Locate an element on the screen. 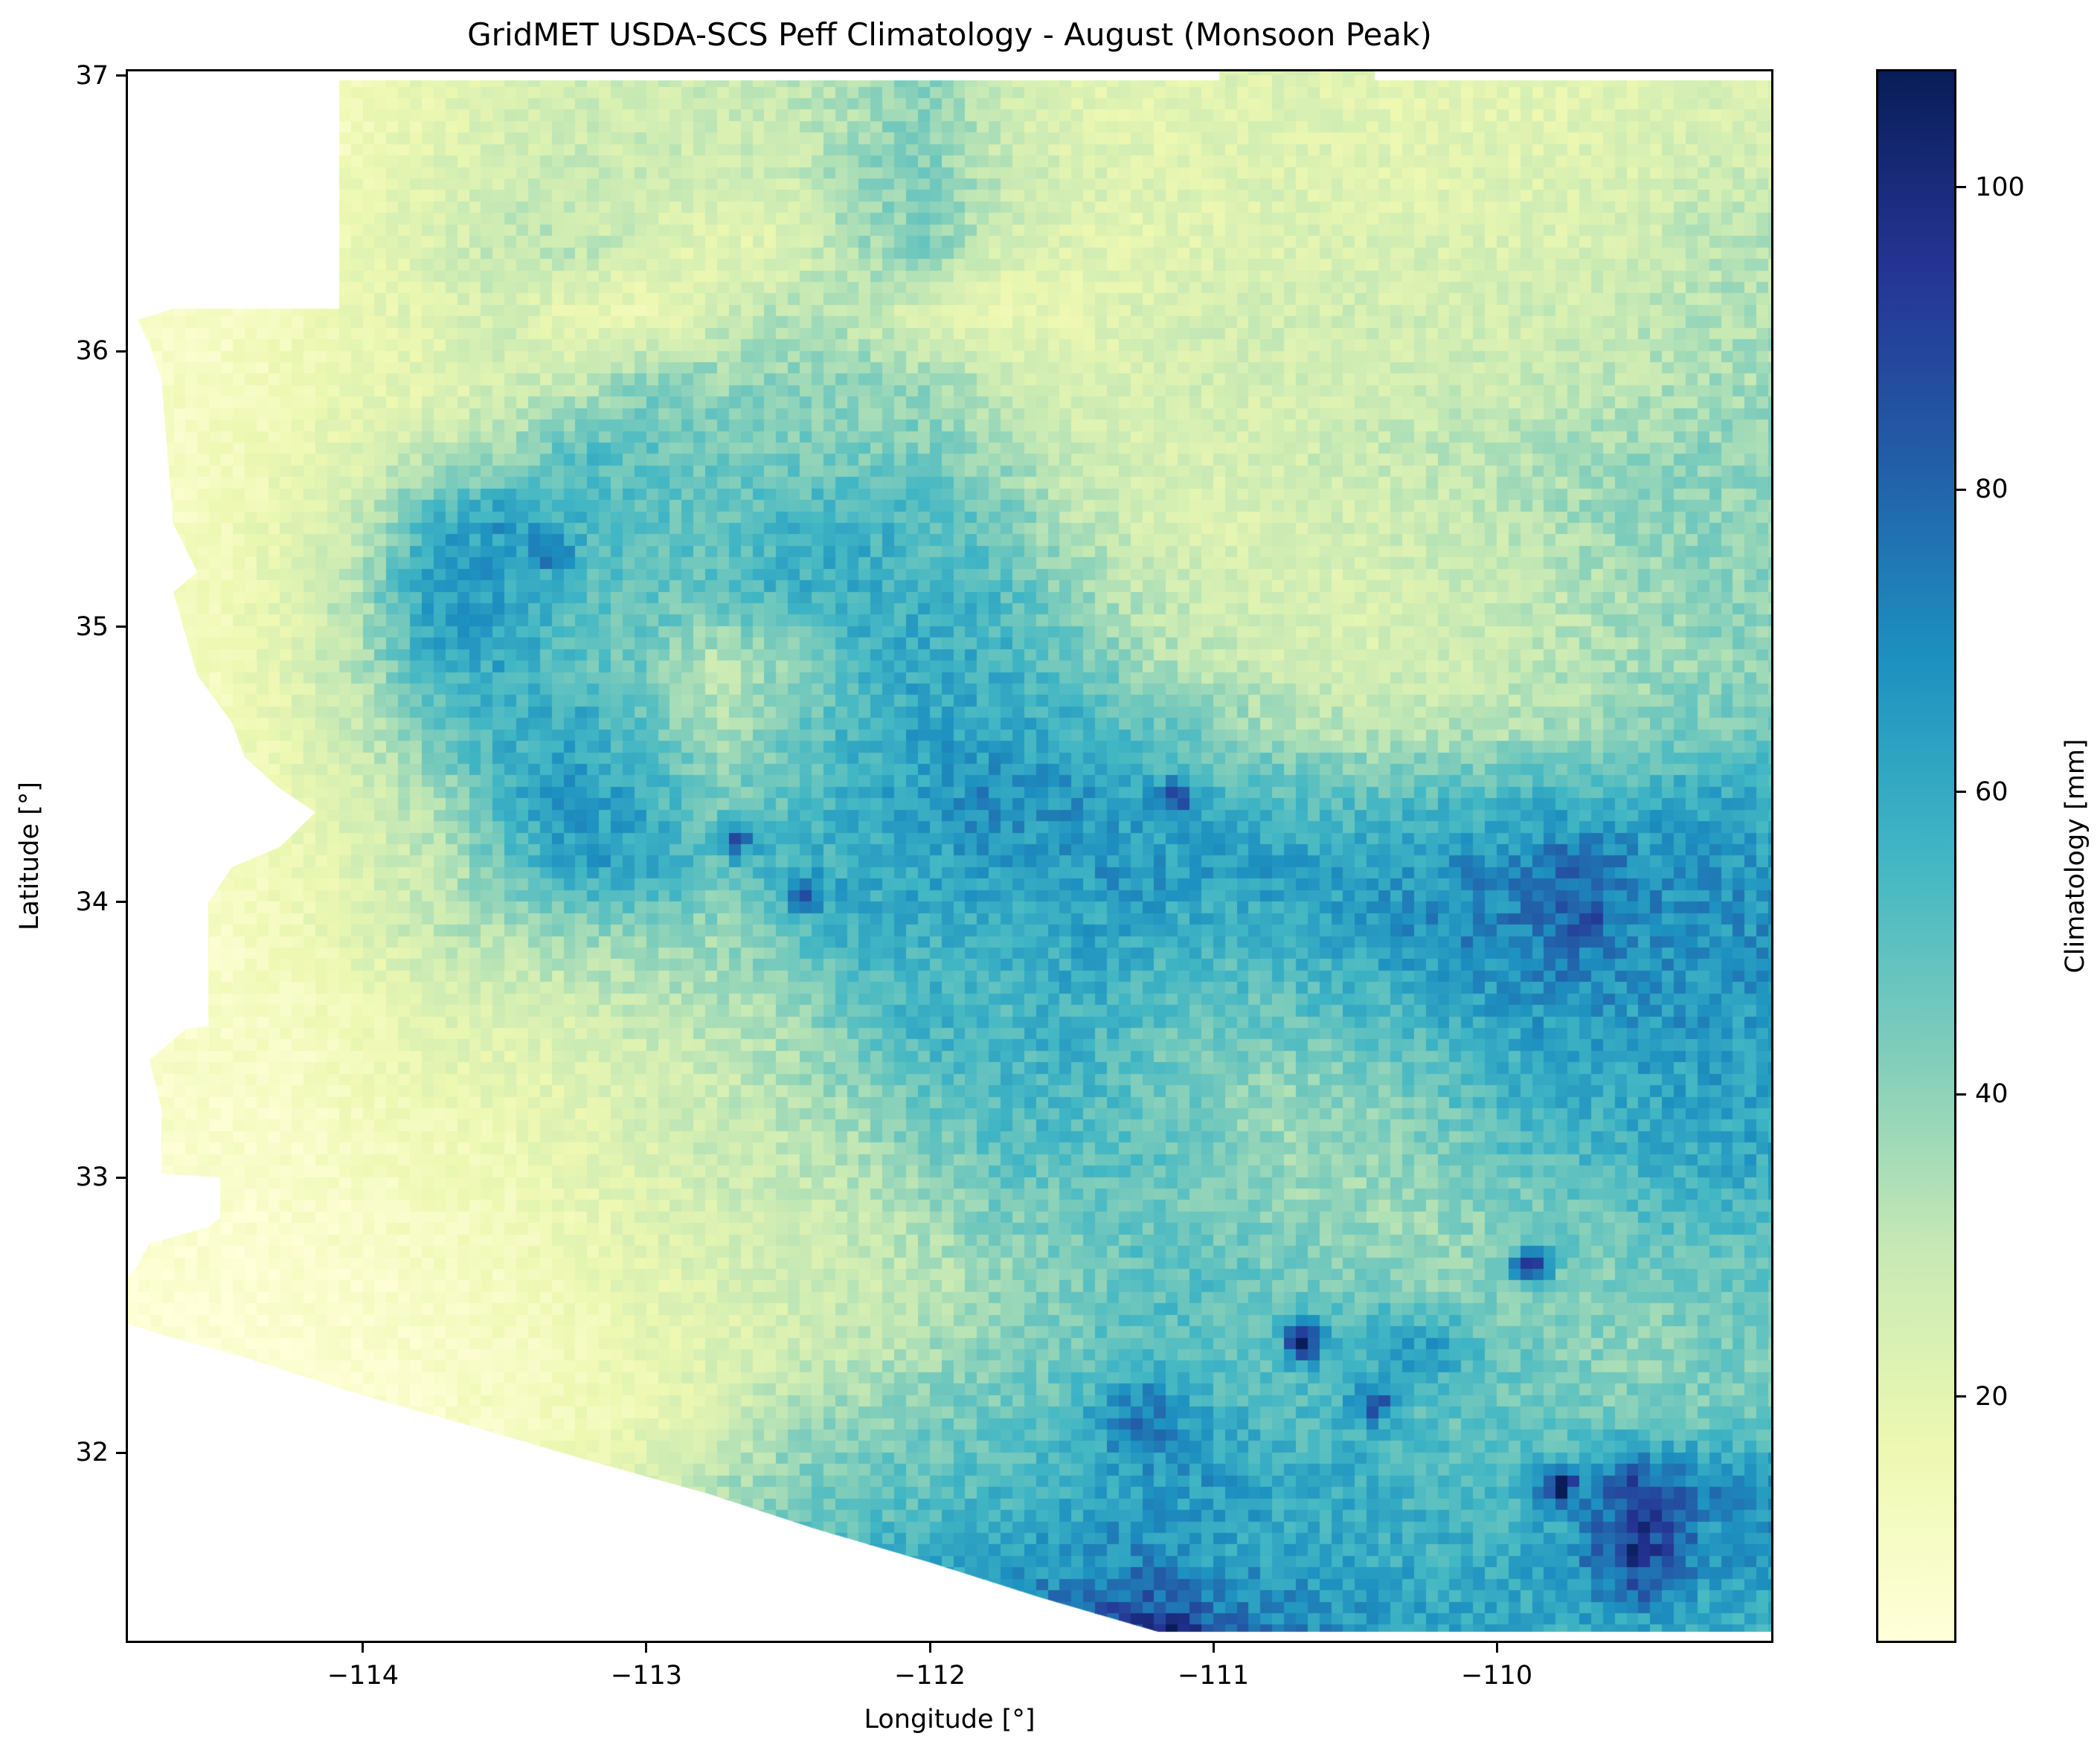  y-tick-label: 33 is located at coordinates (92, 1178).